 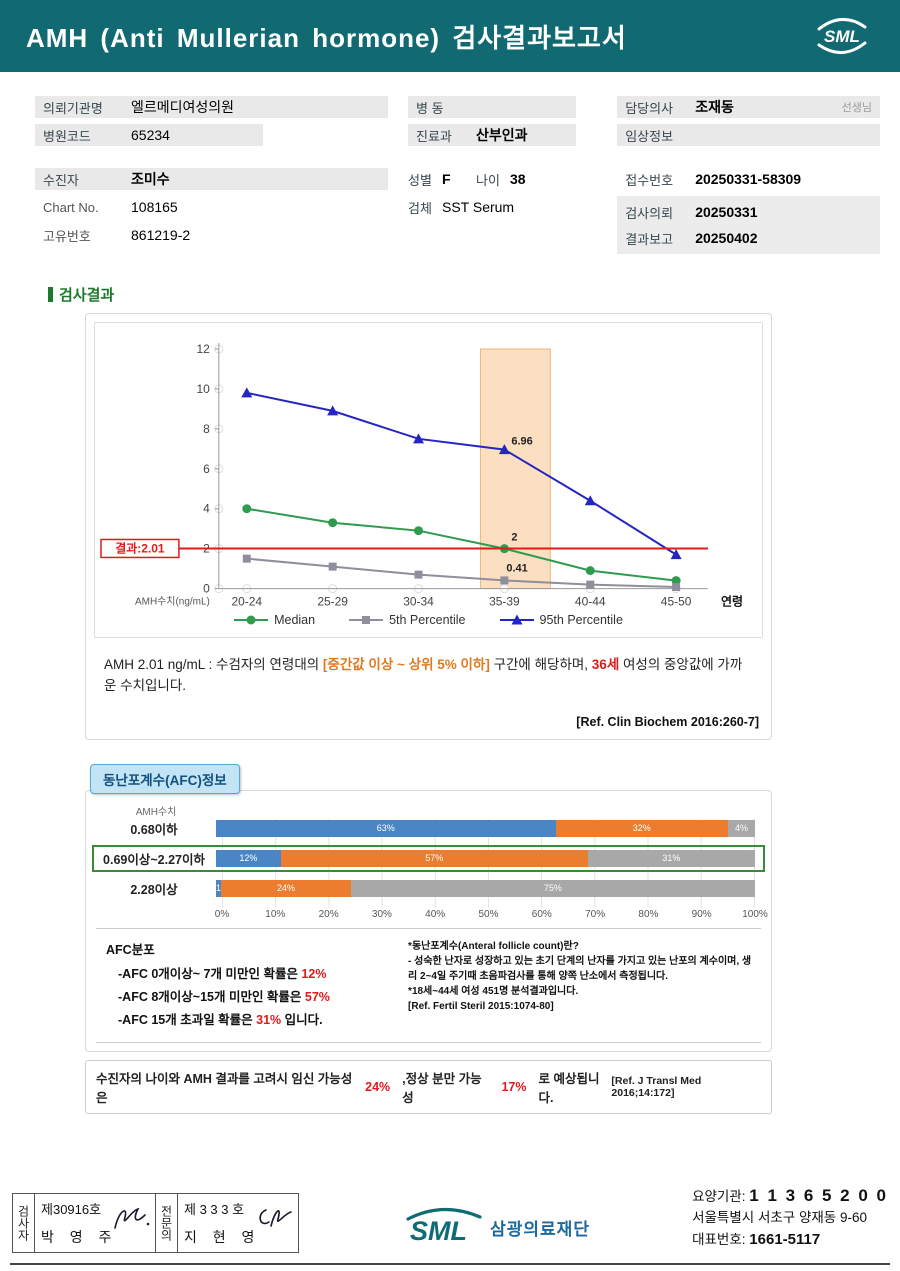 I want to click on series-5th-percentile, so click(x=461, y=572).